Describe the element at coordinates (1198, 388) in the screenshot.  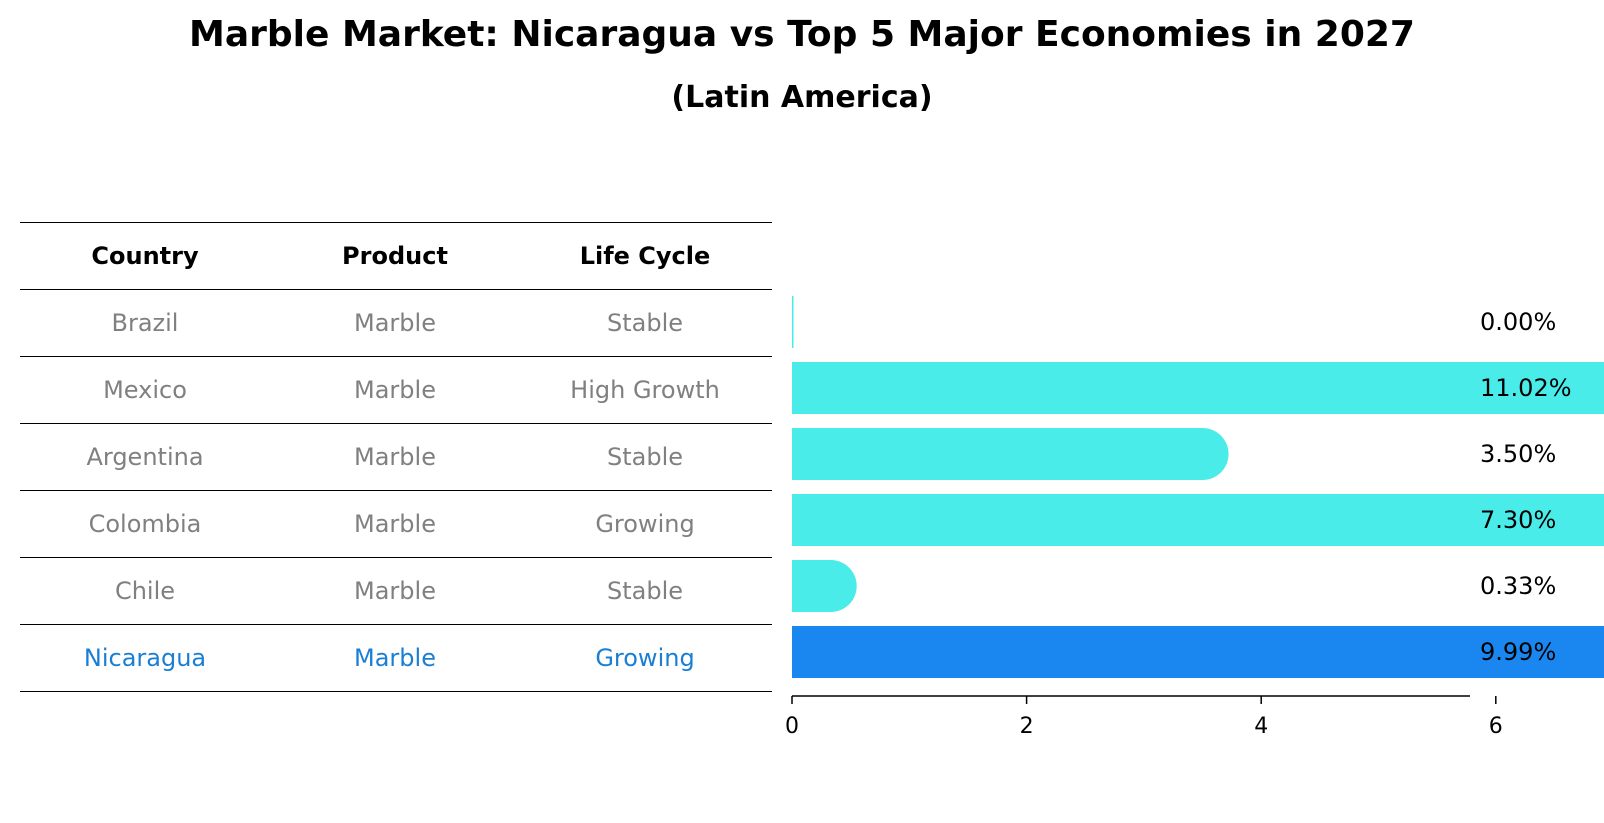
I see `bar-mexico` at that location.